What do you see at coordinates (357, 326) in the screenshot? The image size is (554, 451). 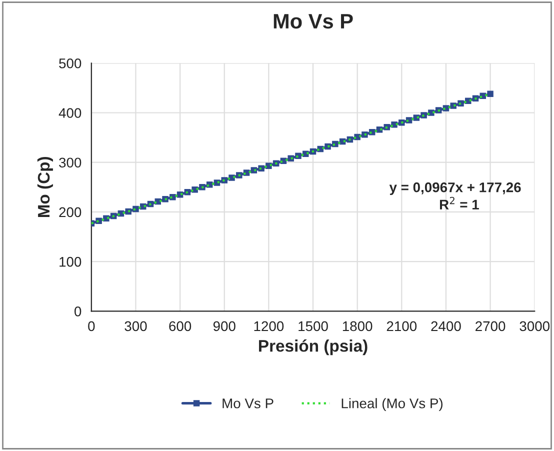 I see `x-tick-label: 1800` at bounding box center [357, 326].